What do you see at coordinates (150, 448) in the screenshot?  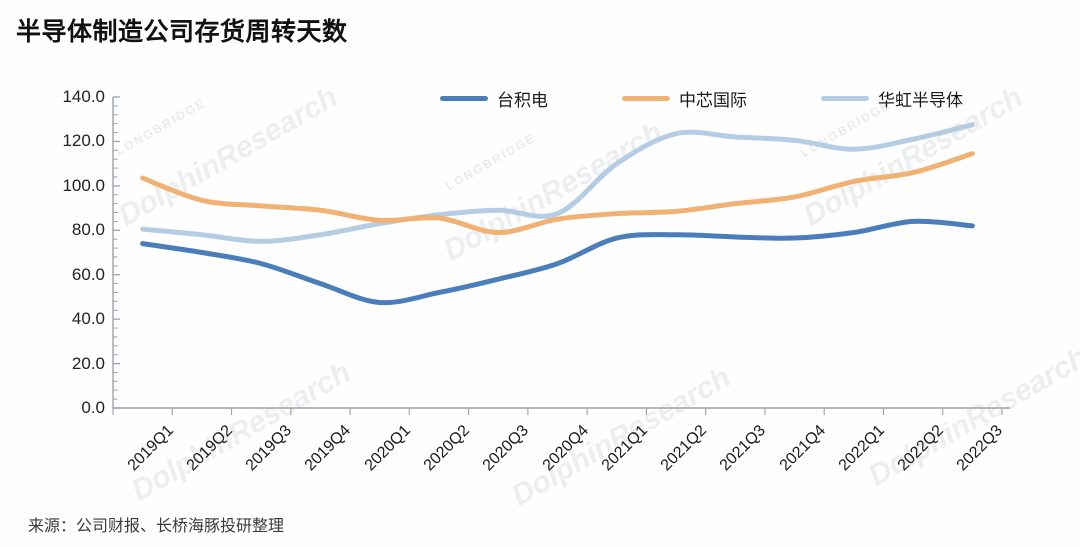 I see `x-axis-tick-label: 2019Q1` at bounding box center [150, 448].